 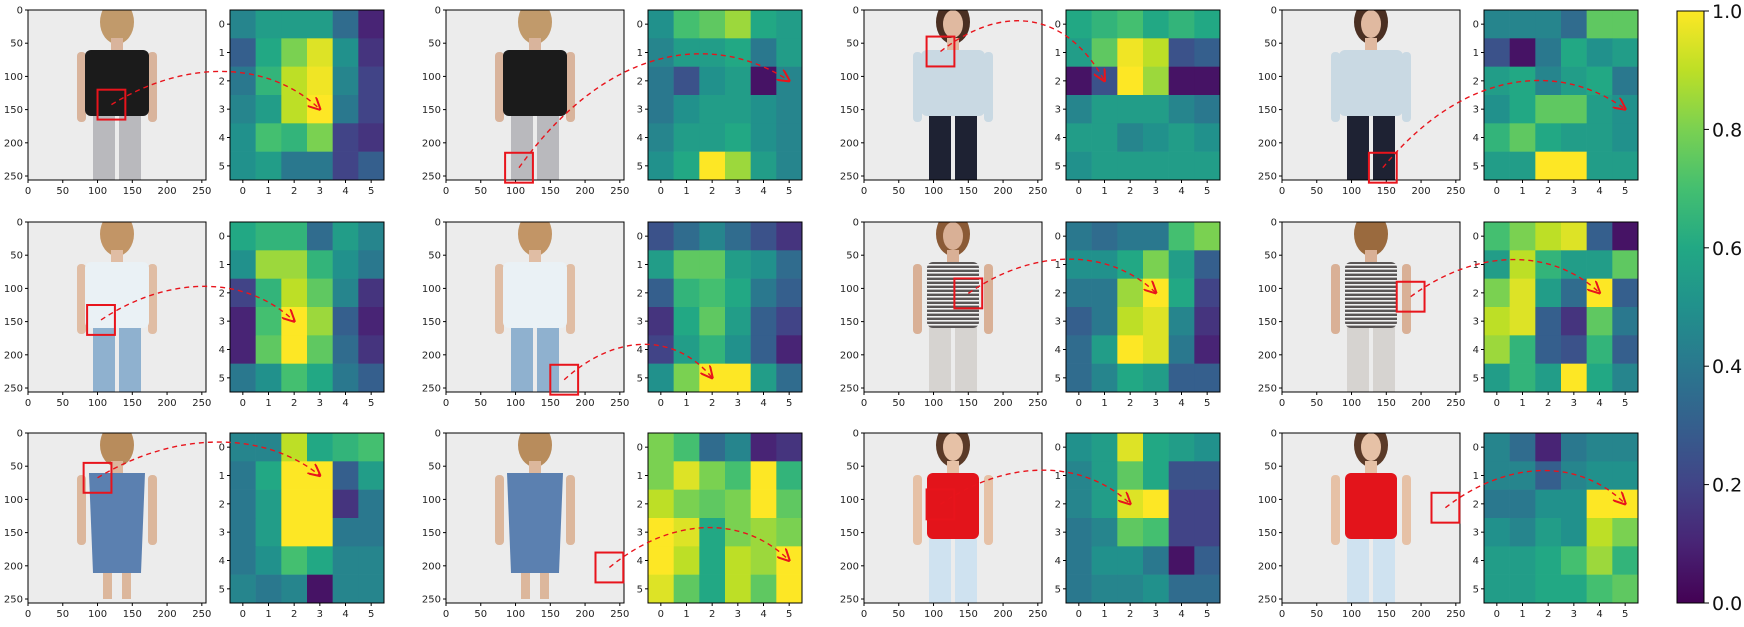 What do you see at coordinates (1727, 486) in the screenshot?
I see `colorbar-tick-label: 0.2` at bounding box center [1727, 486].